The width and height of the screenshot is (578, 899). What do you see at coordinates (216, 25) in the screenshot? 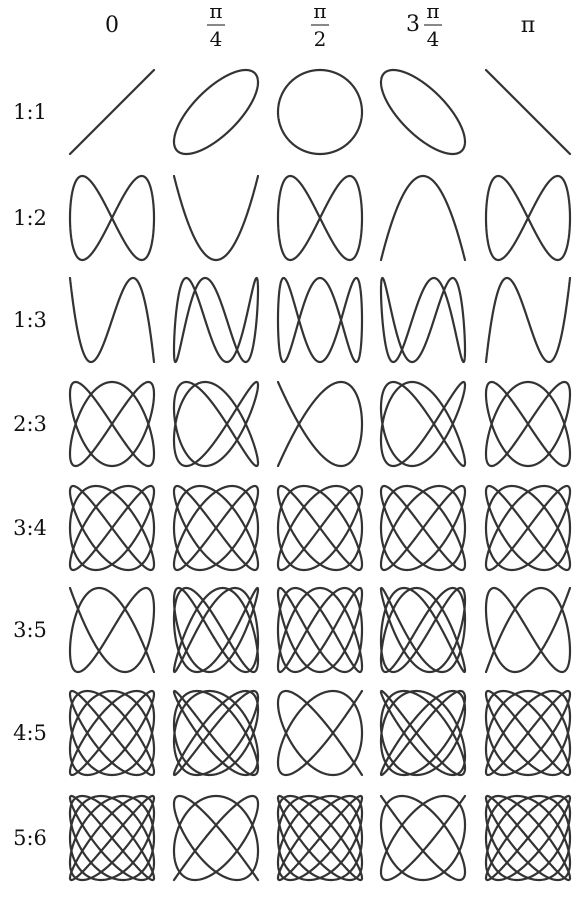
I see `phase-header: π4` at bounding box center [216, 25].